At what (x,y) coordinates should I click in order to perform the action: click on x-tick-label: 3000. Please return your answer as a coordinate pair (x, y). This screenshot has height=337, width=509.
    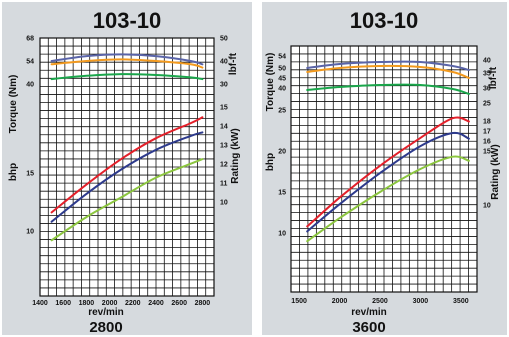
    Looking at the image, I should click on (421, 301).